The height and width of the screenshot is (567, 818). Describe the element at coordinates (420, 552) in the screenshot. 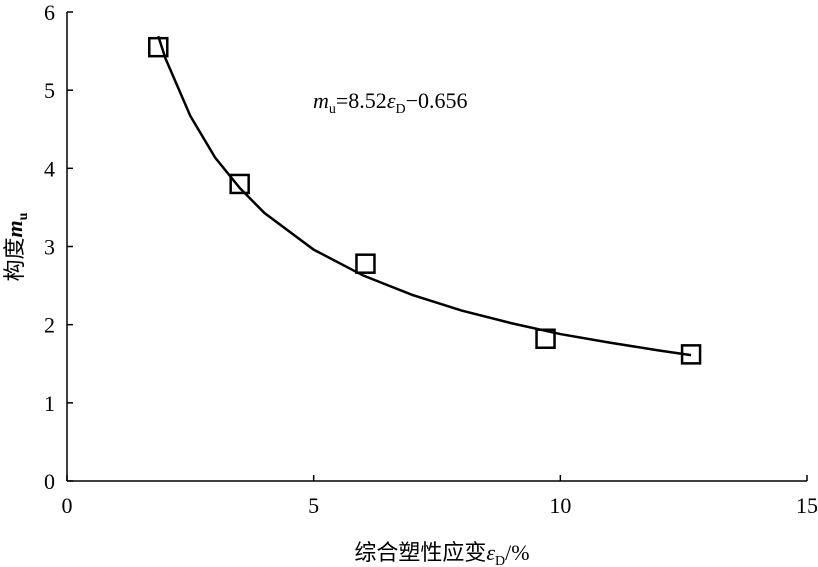

I see `x-label-text: 综合塑性应变` at that location.